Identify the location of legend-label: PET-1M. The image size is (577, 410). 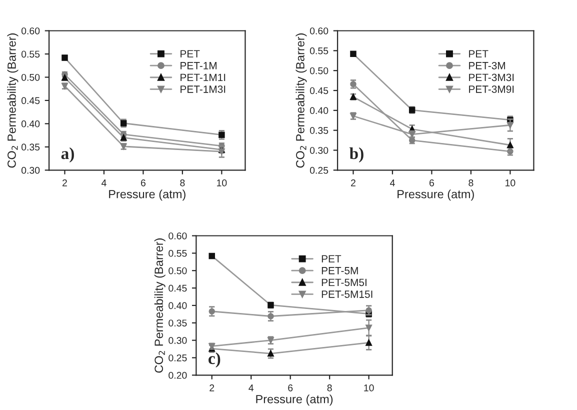
(198, 66).